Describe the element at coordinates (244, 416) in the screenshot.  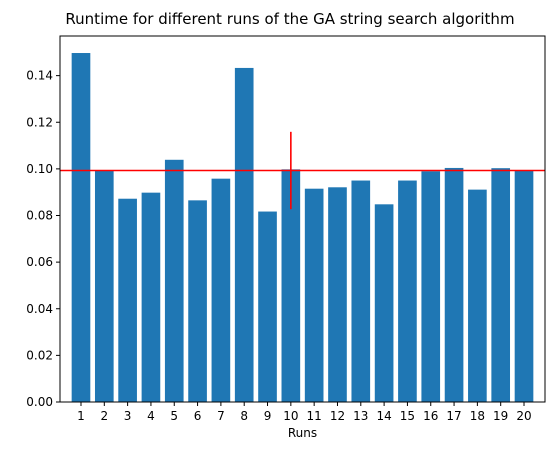
I see `x-tick-label: 8` at that location.